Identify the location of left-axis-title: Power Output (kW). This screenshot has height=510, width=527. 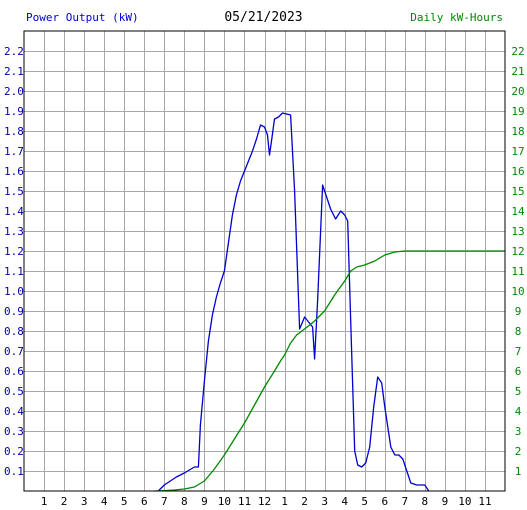
(82, 17).